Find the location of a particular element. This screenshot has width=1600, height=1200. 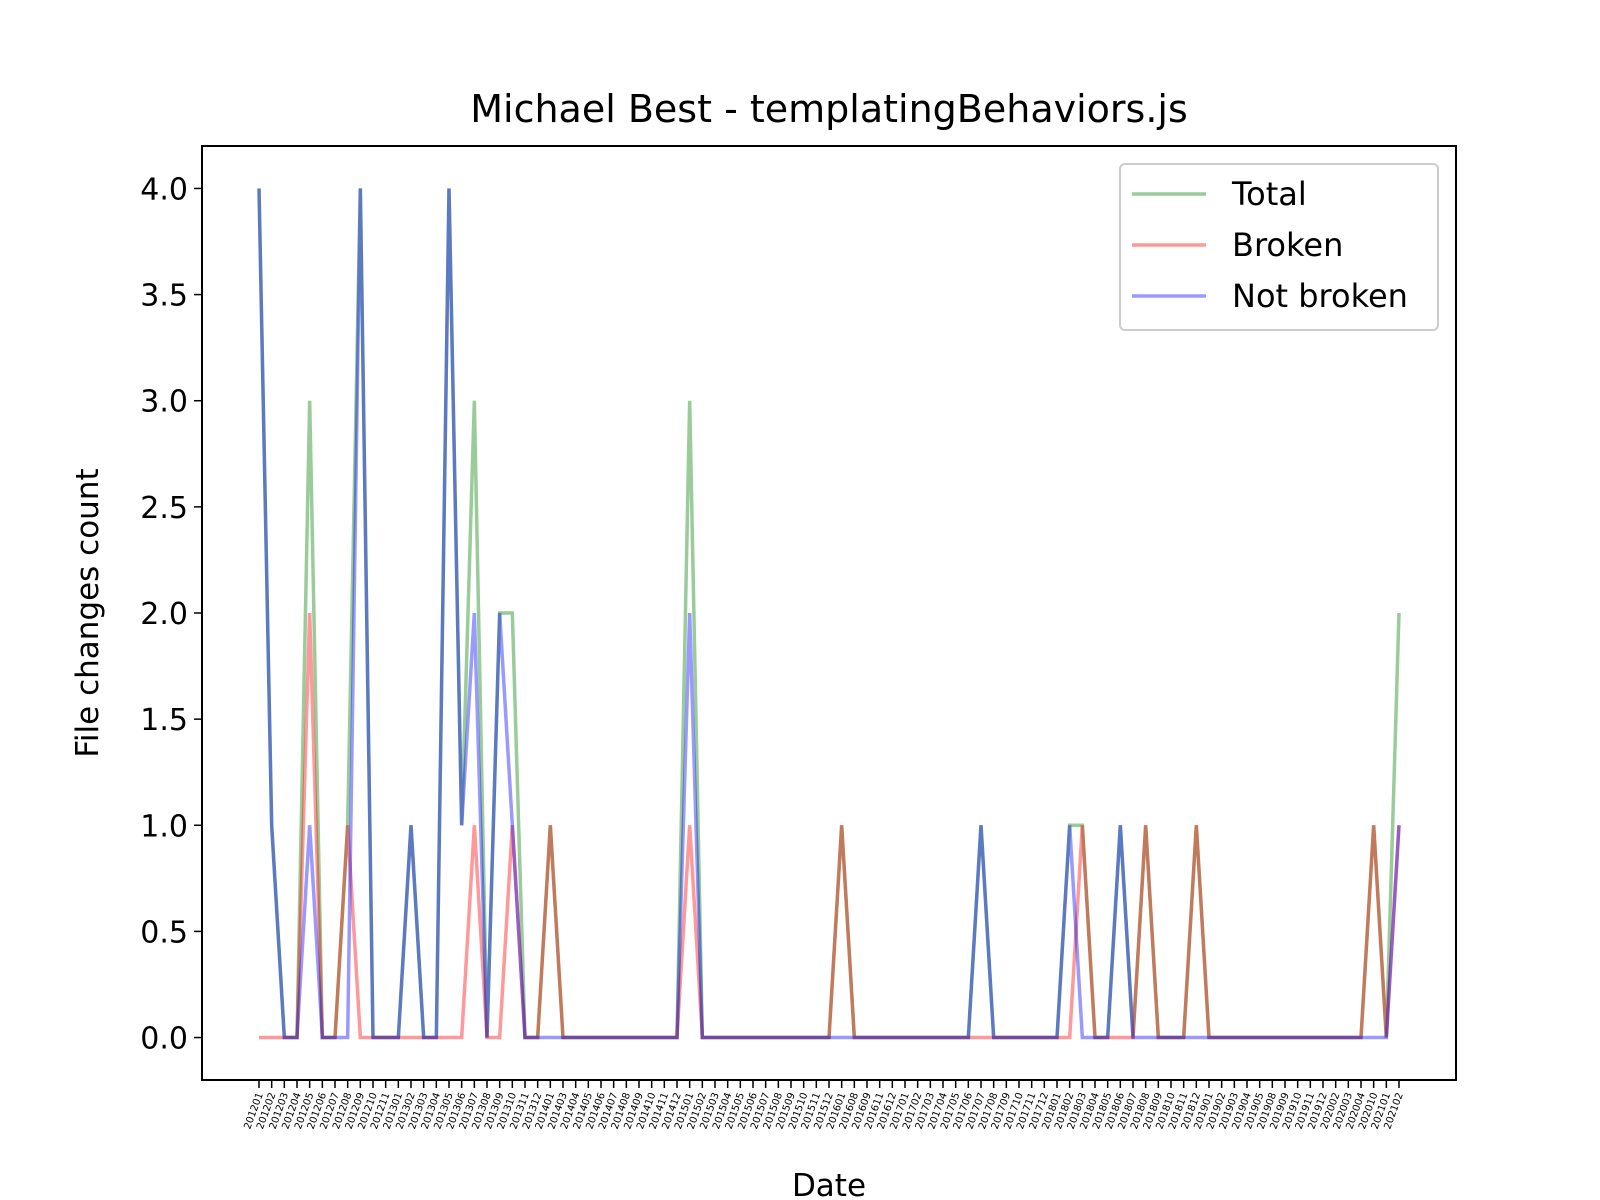

y-tick-label: 2.0 is located at coordinates (164, 614).